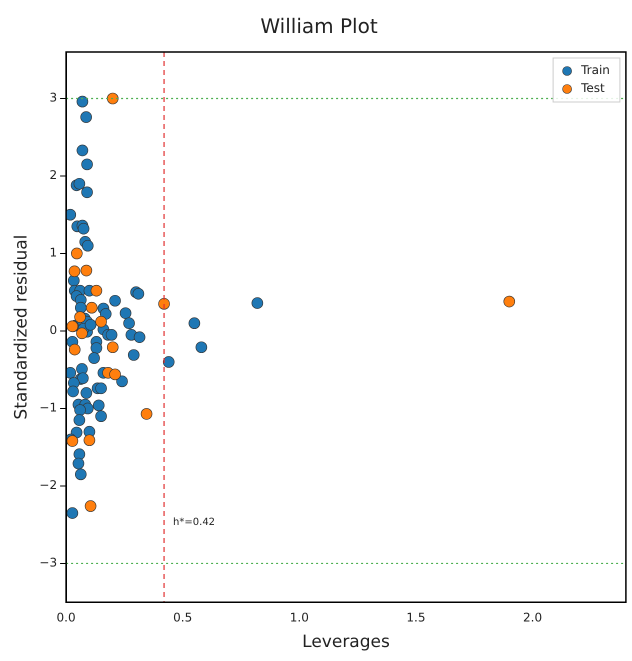 Image resolution: width=632 pixels, height=661 pixels. I want to click on chart-title: William Plot, so click(319, 26).